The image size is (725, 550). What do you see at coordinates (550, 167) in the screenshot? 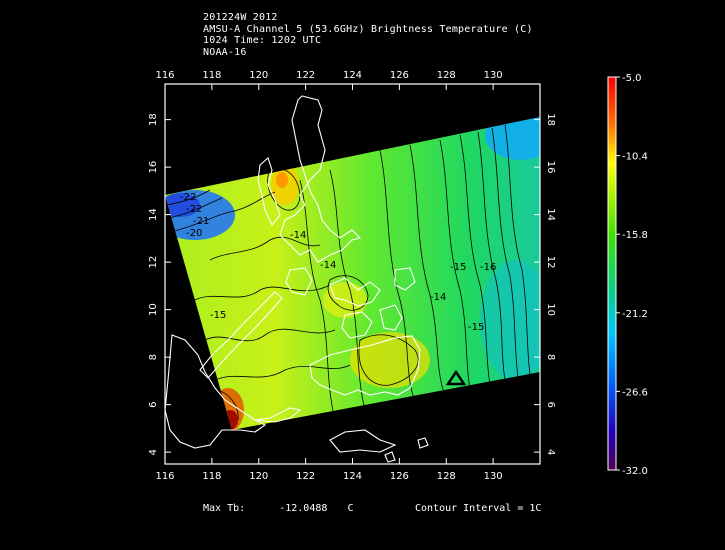
I see `lat-tick-label-right: 16` at bounding box center [550, 167].